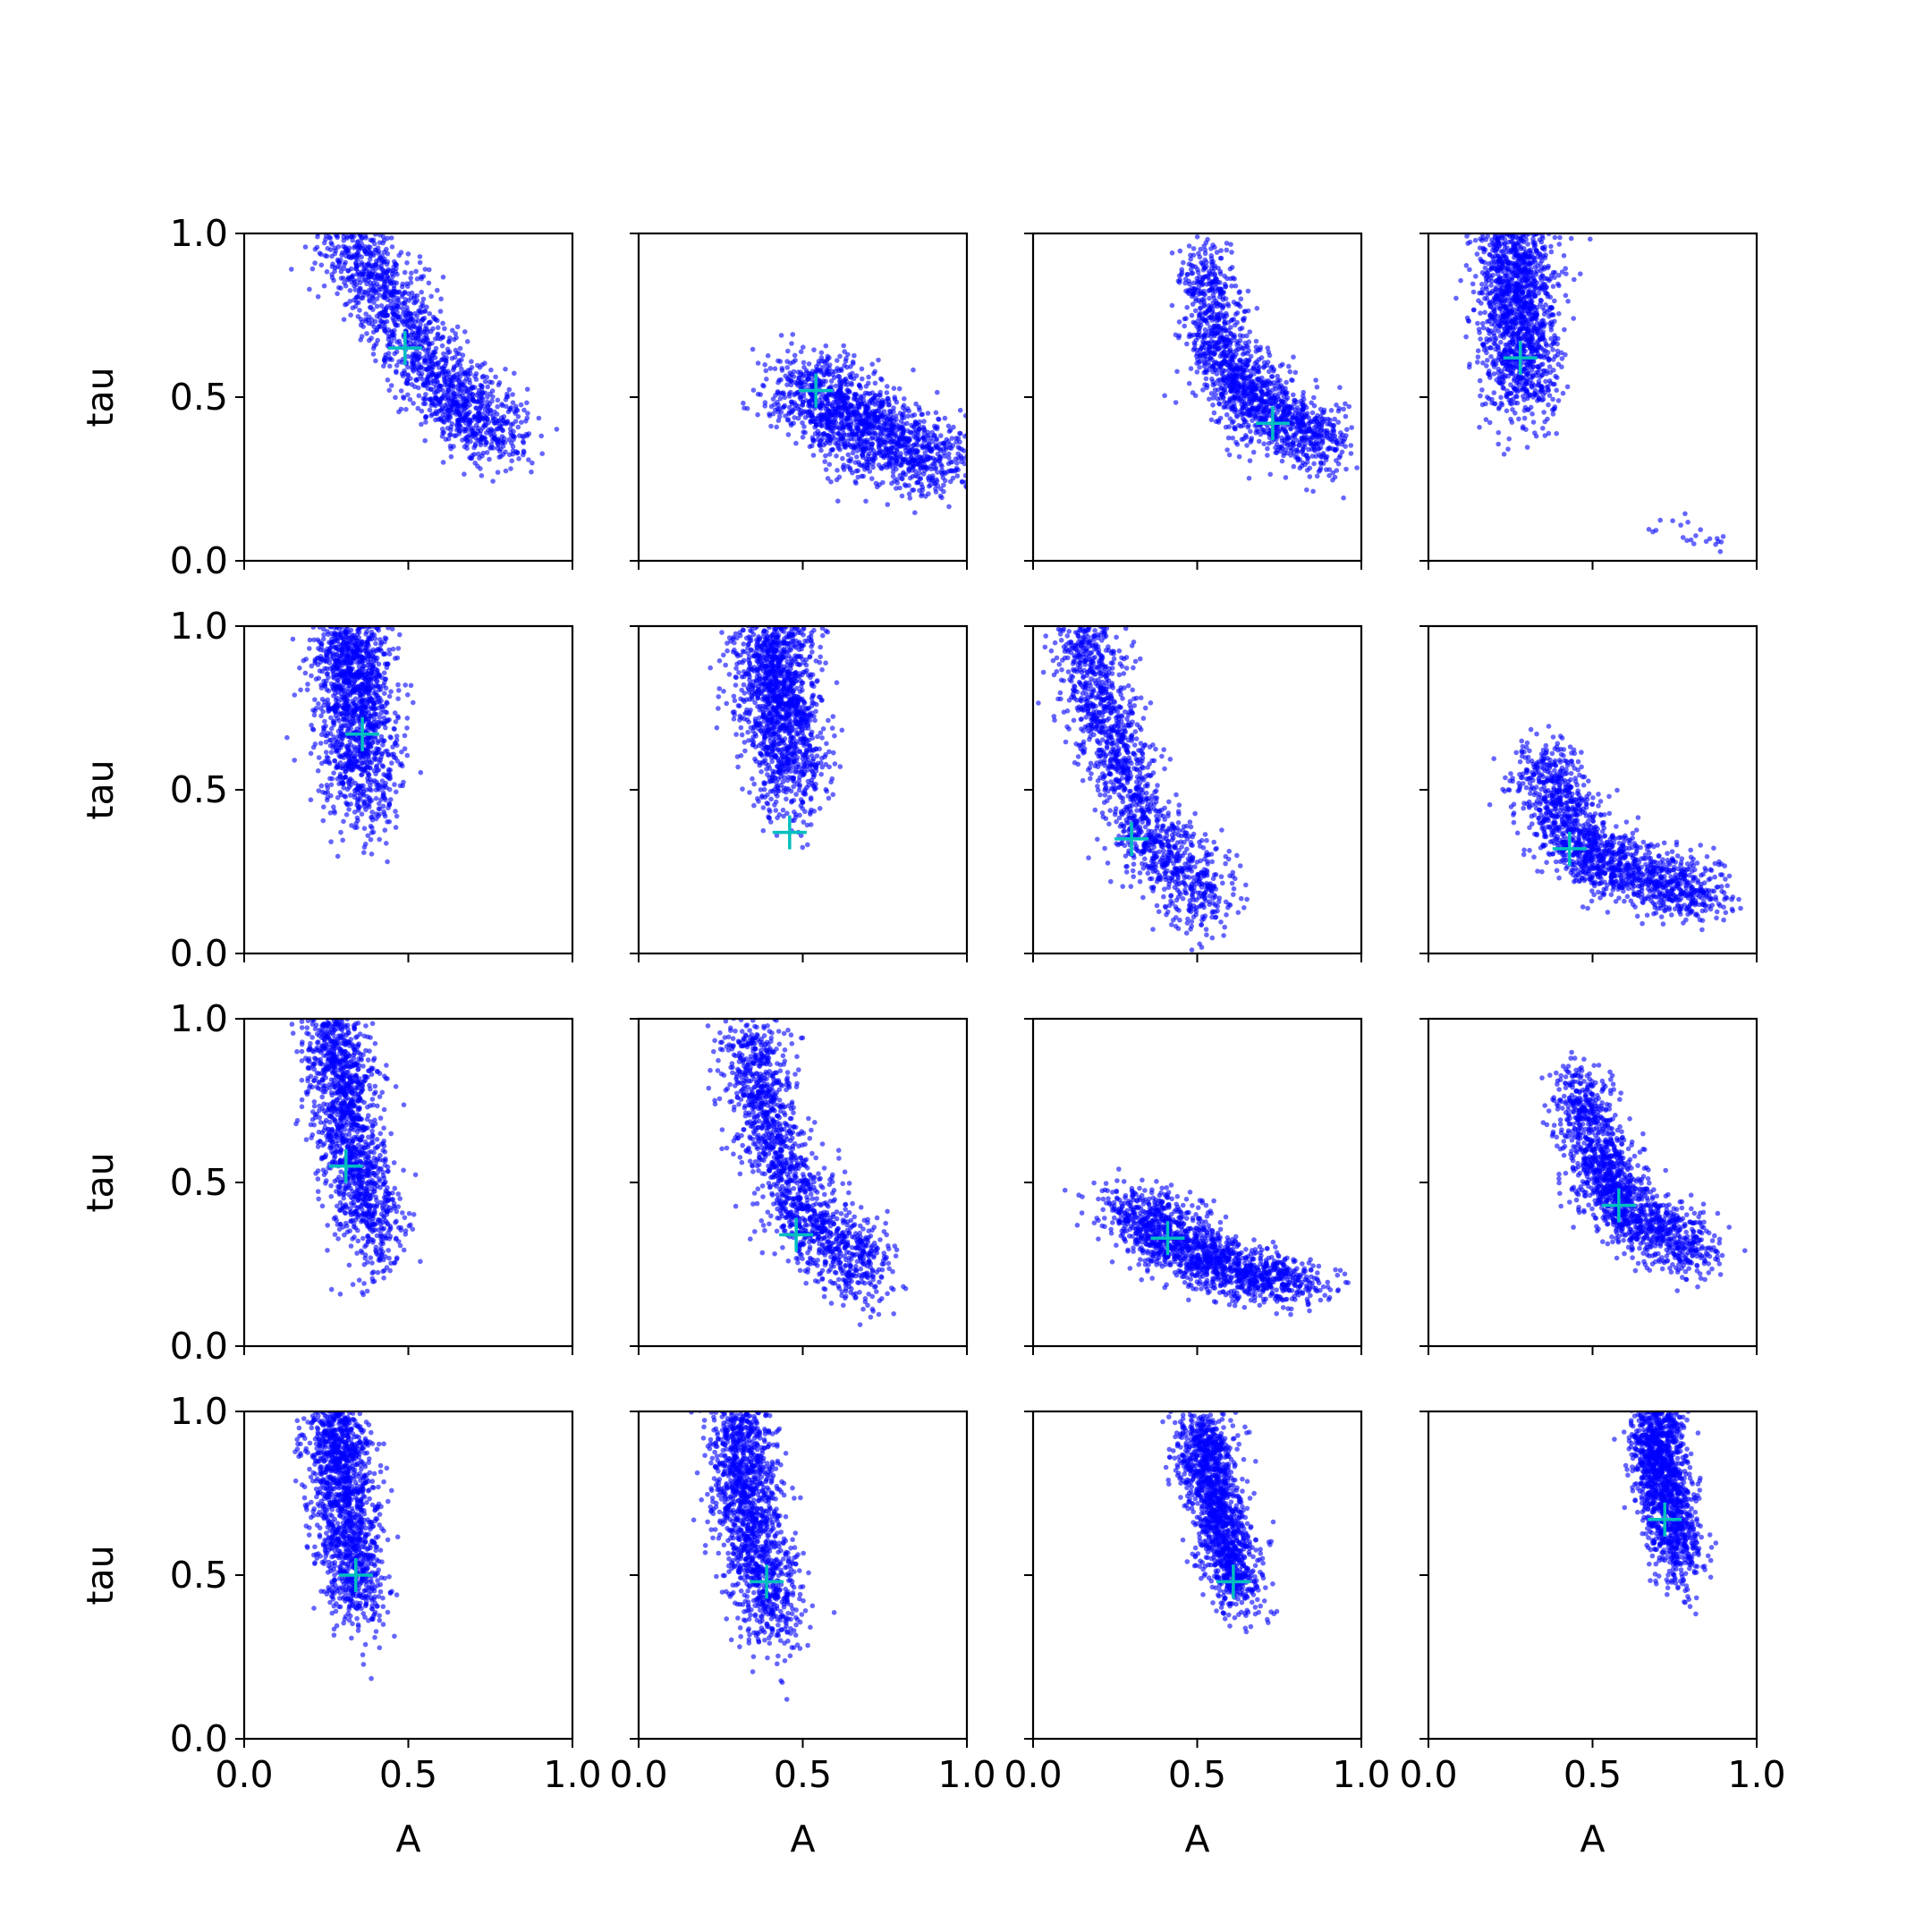  What do you see at coordinates (199, 397) in the screenshot?
I see `y-tick-label: 0.5` at bounding box center [199, 397].